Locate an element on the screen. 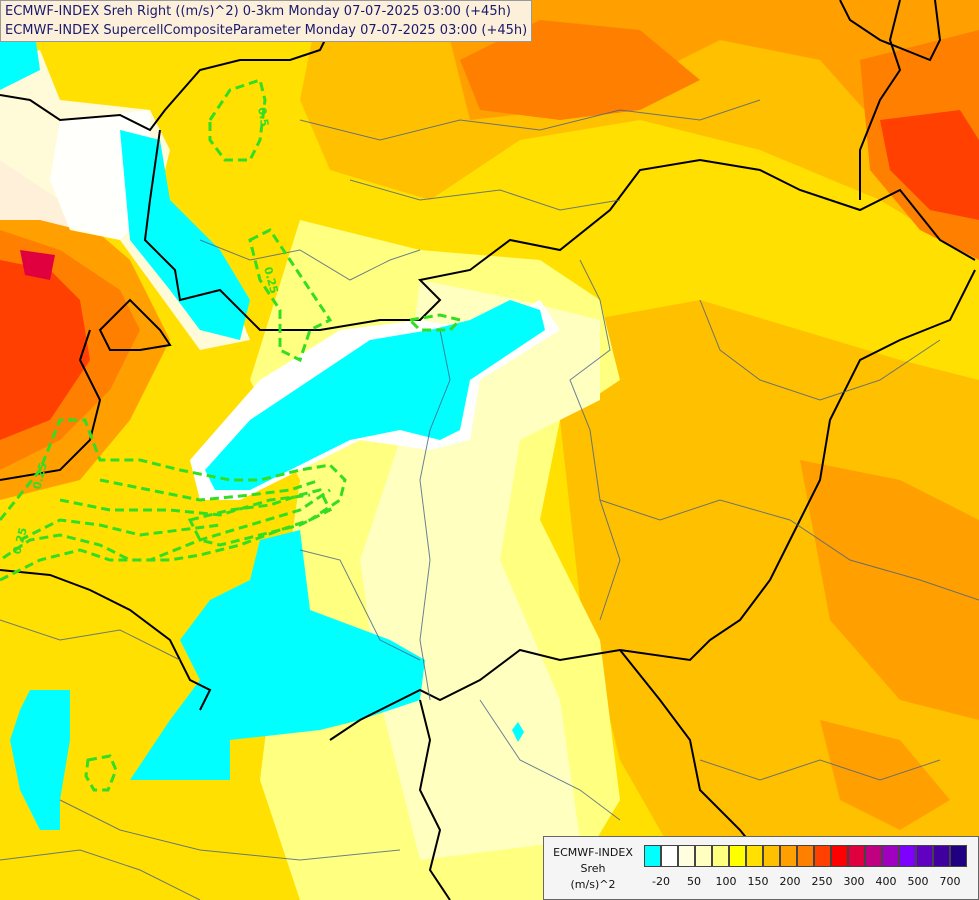  legend-tick-label: 500 is located at coordinates (918, 881).